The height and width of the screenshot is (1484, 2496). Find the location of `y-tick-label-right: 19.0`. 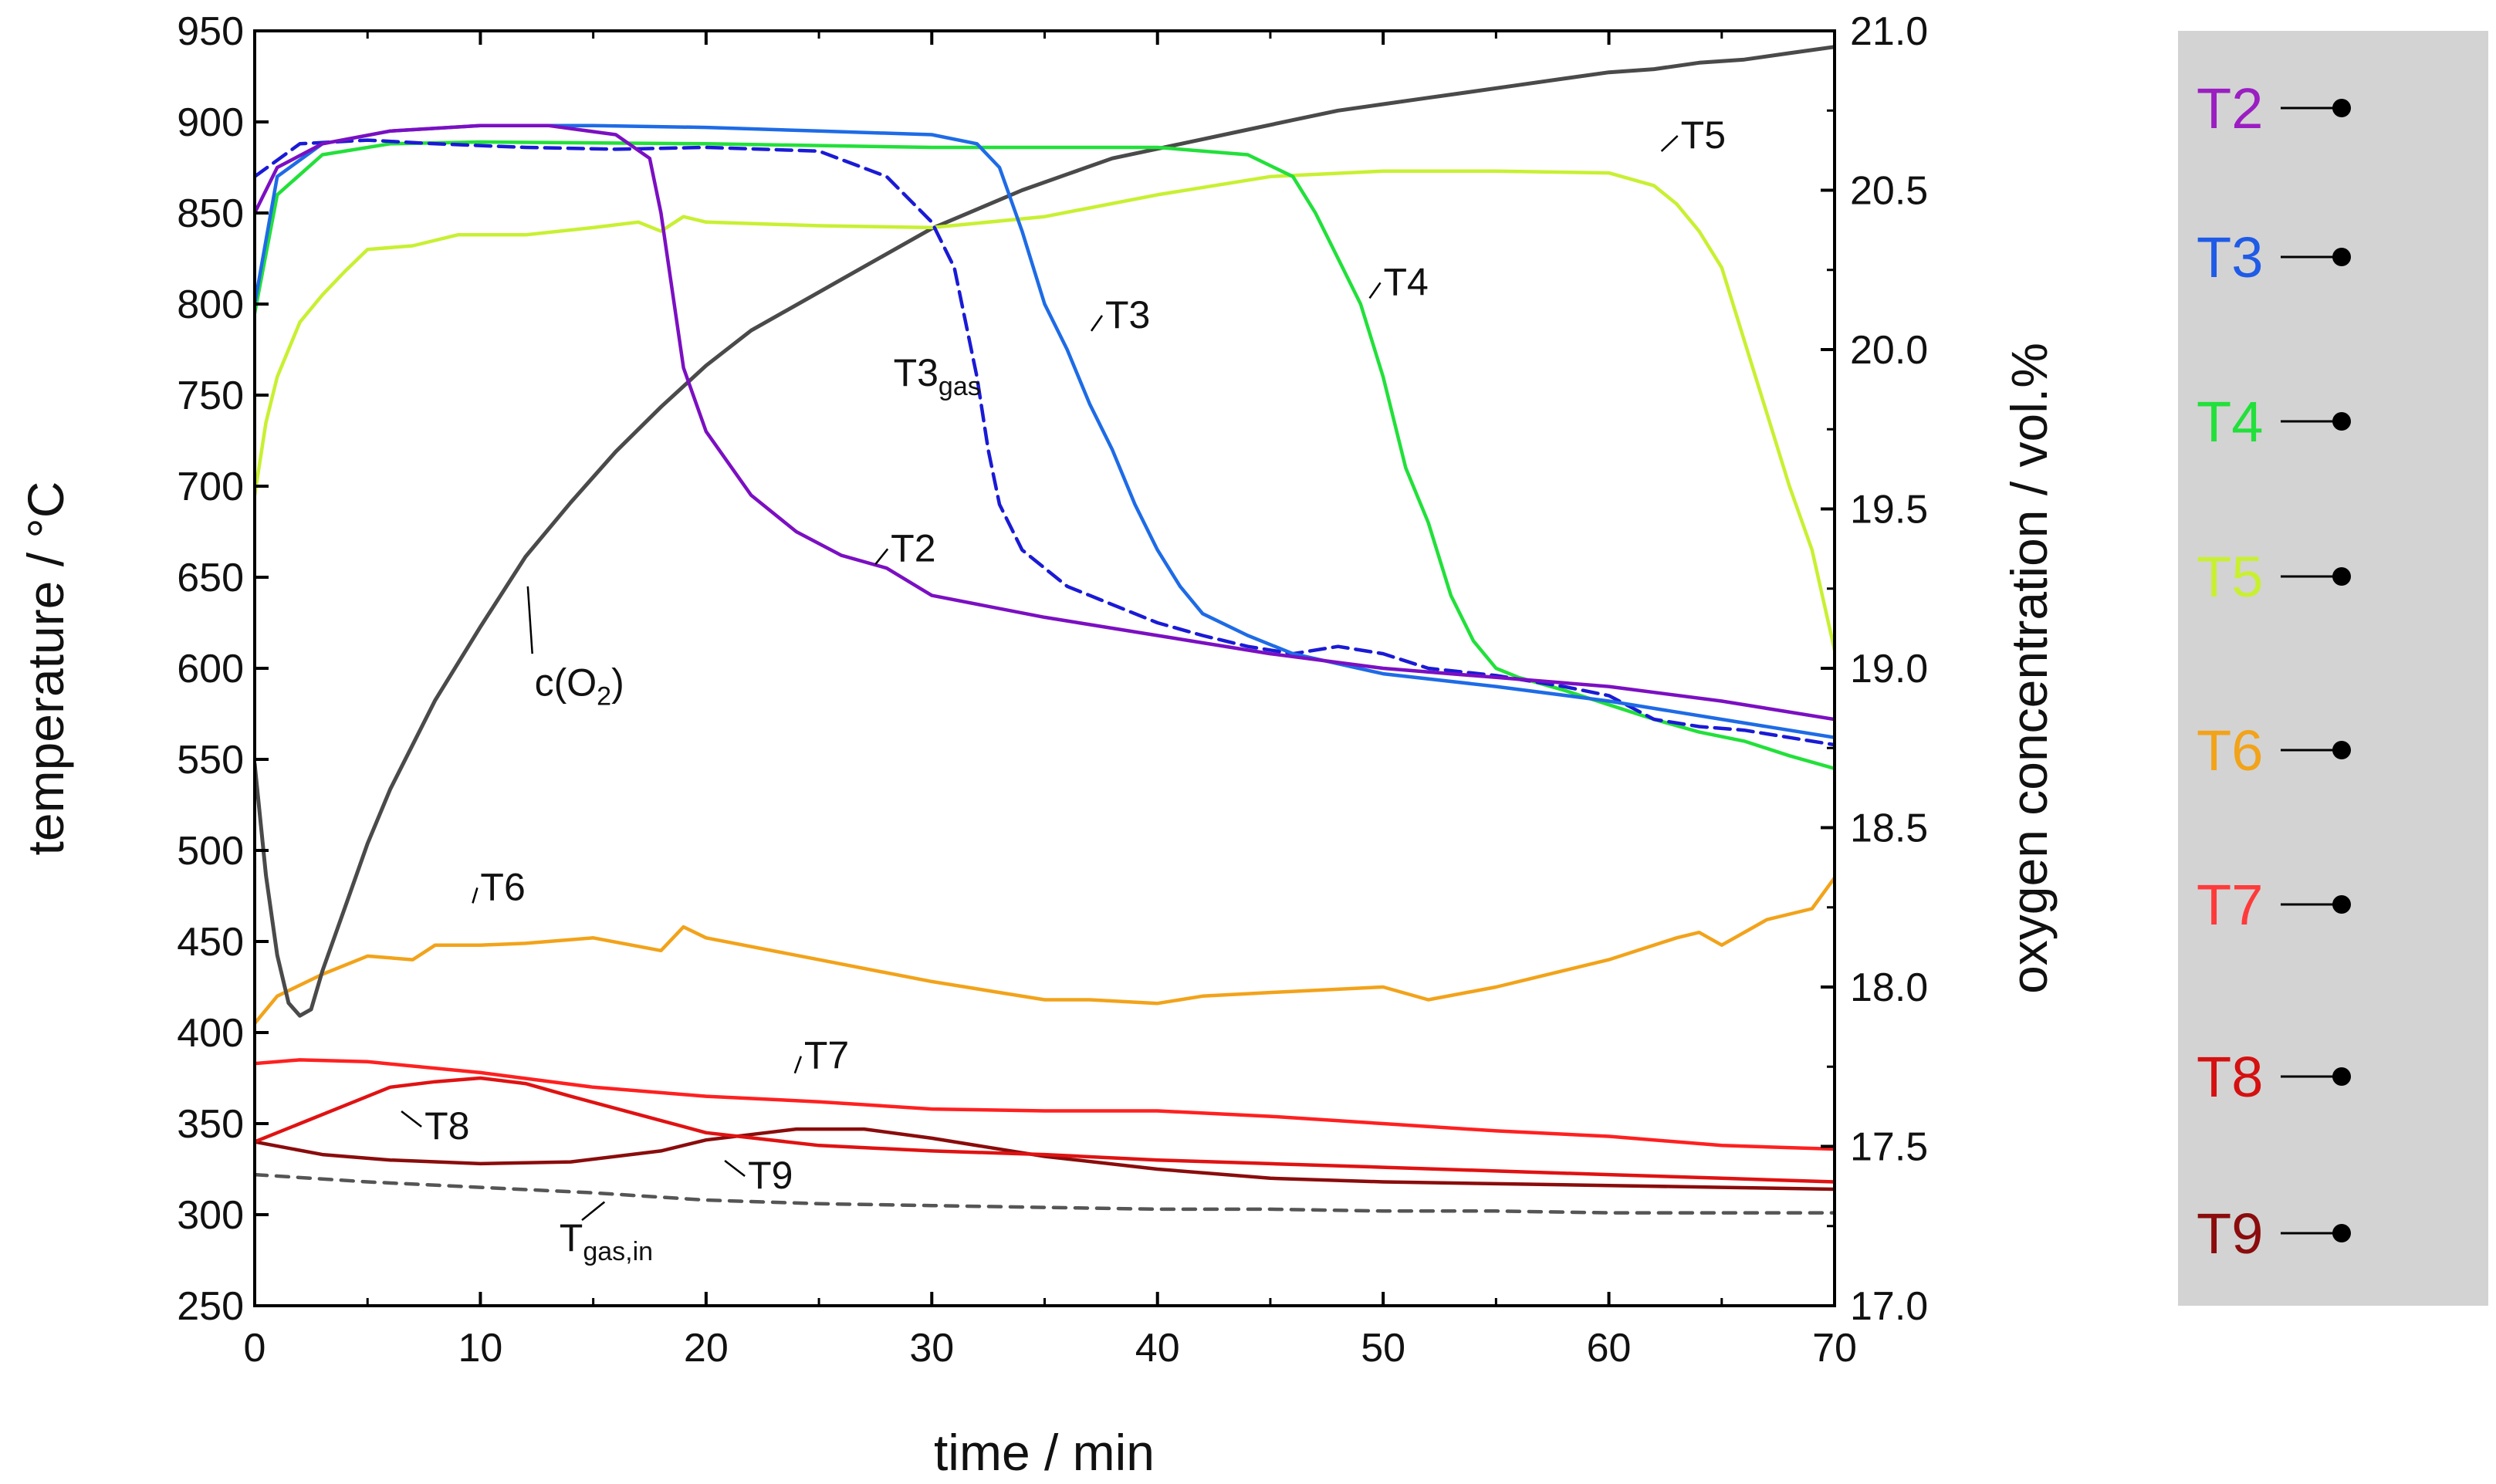

y-tick-label-right: 19.0 is located at coordinates (1889, 669).